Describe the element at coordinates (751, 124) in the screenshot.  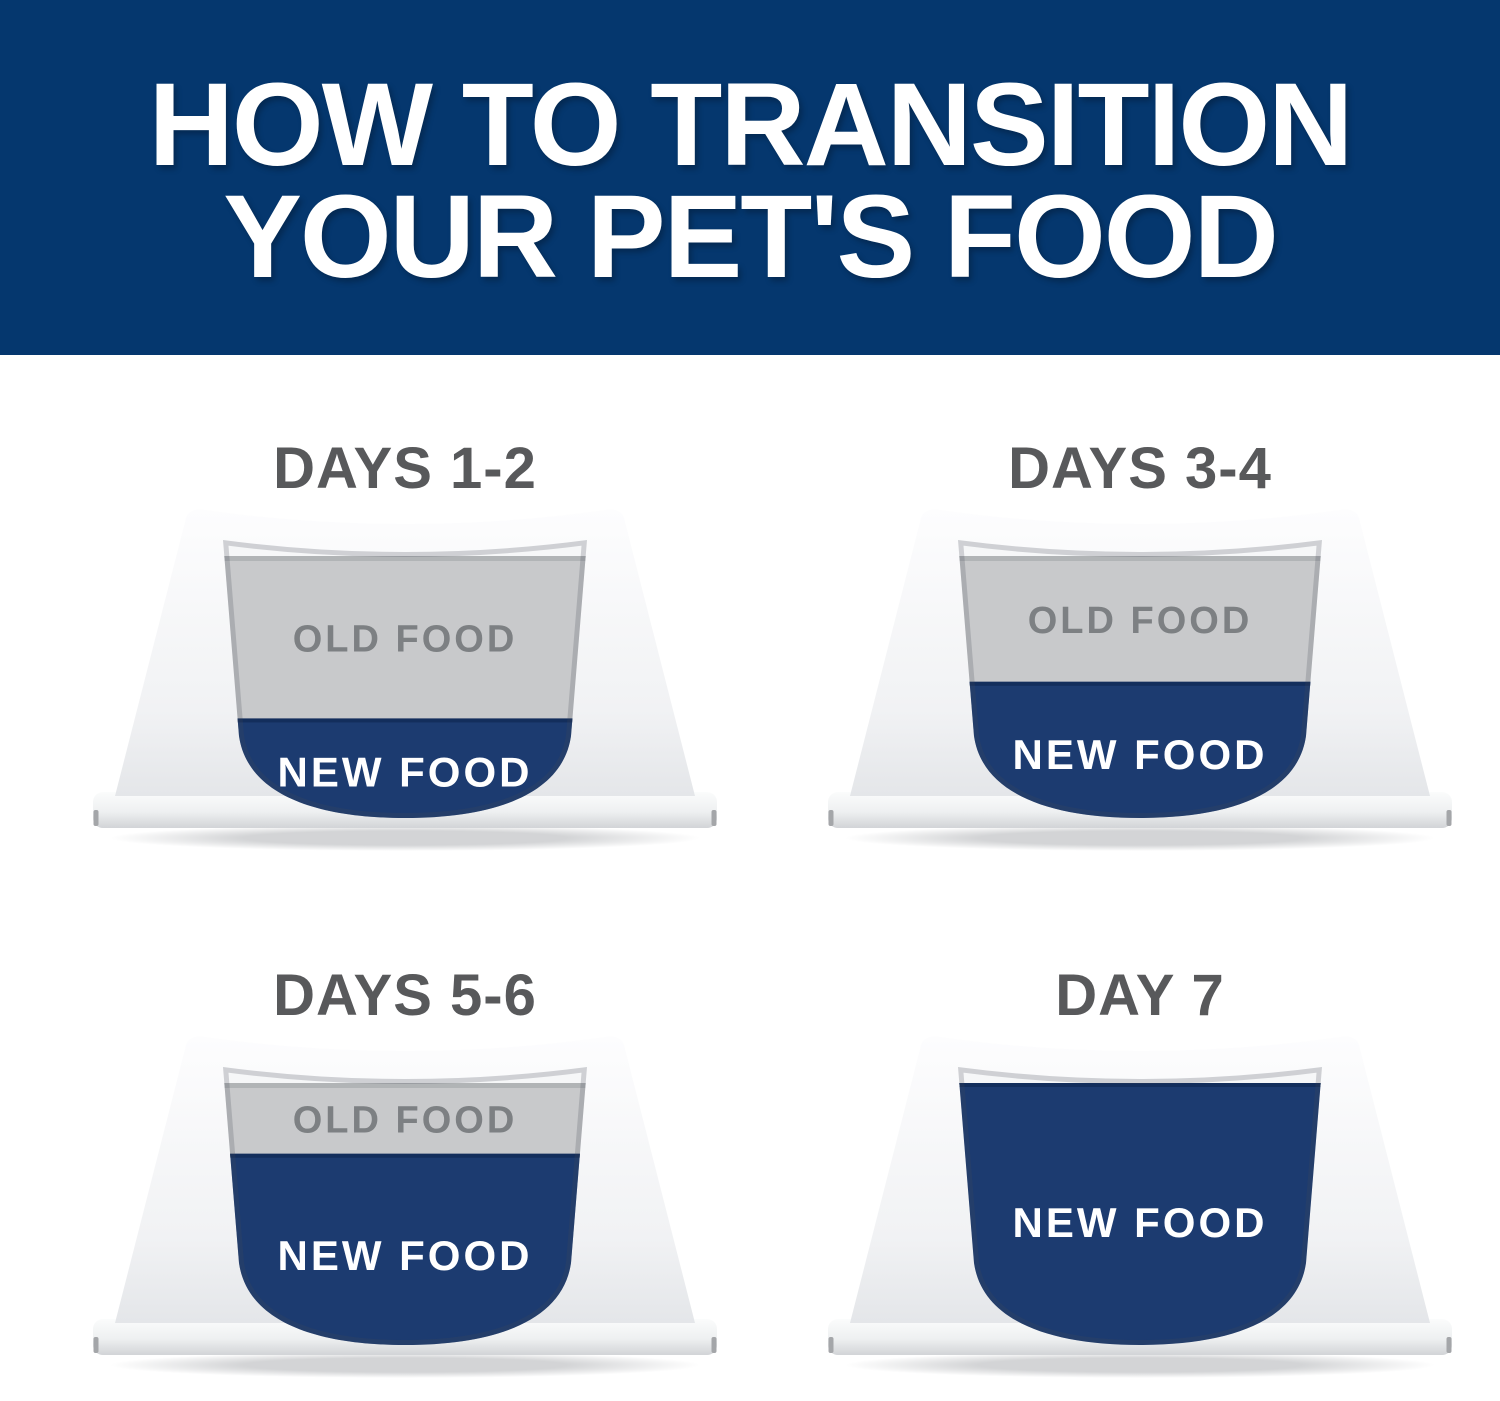
I see `page-title-line-1: HOW TO TRANSITION` at that location.